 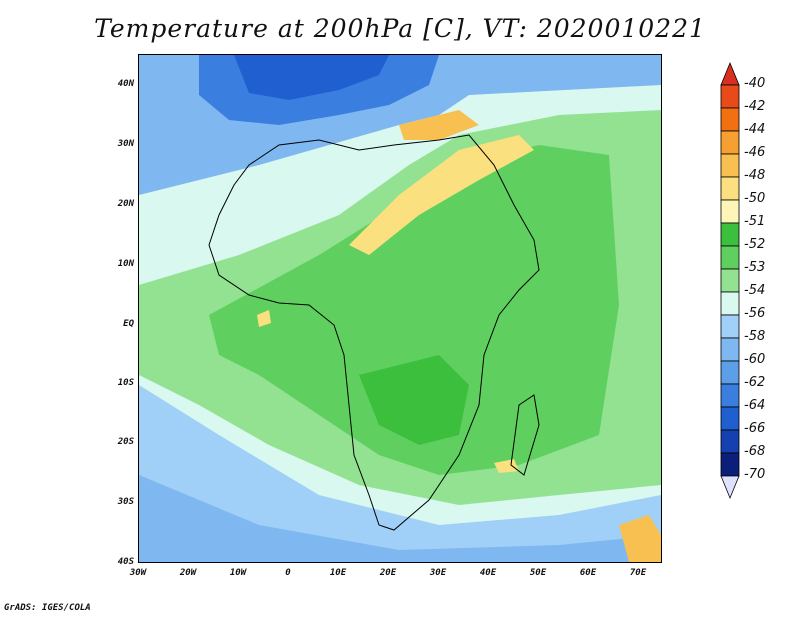 I want to click on colorbar-label: -54, so click(x=755, y=290).